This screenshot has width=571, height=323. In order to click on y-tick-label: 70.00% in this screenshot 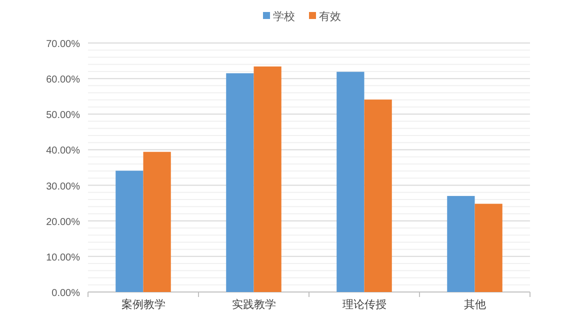, I will do `click(63, 44)`.